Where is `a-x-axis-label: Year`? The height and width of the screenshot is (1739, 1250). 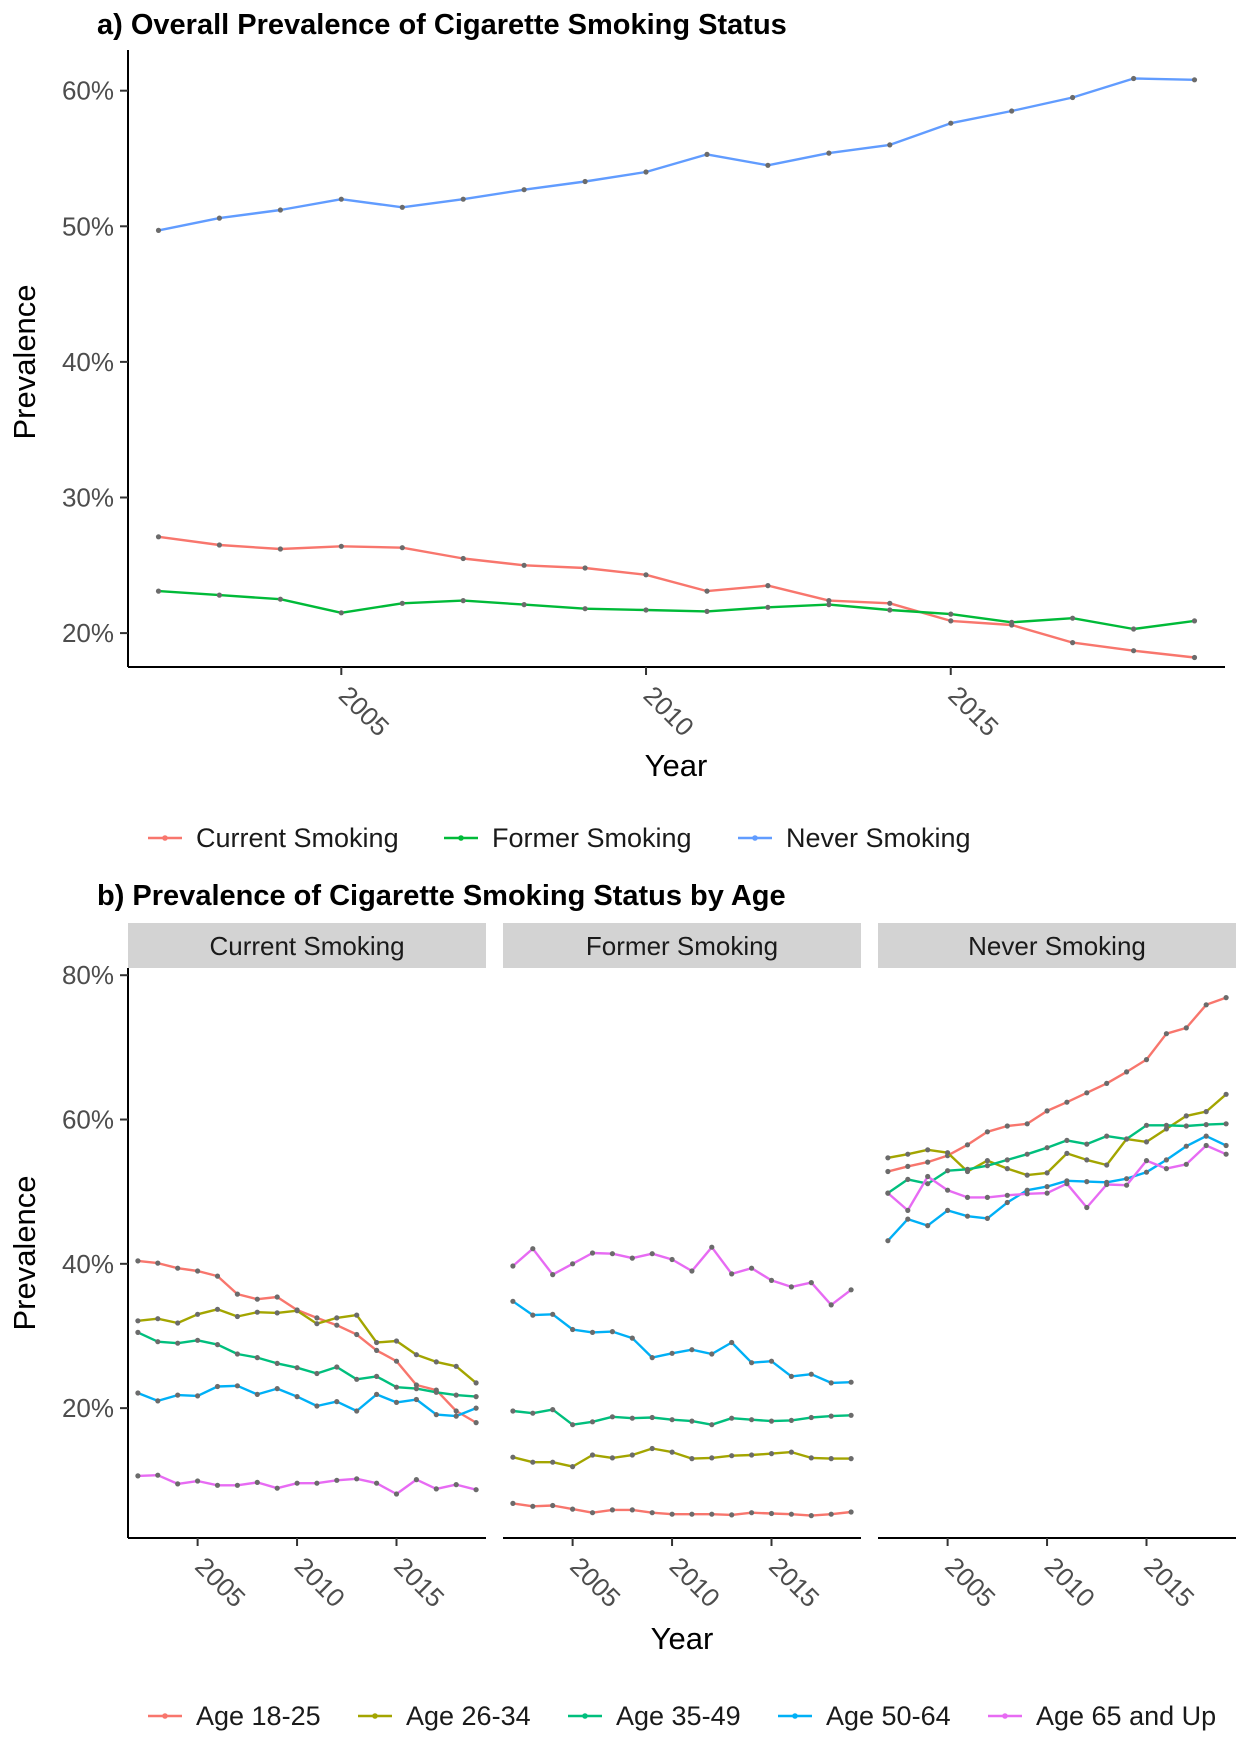 a-x-axis-label: Year is located at coordinates (676, 765).